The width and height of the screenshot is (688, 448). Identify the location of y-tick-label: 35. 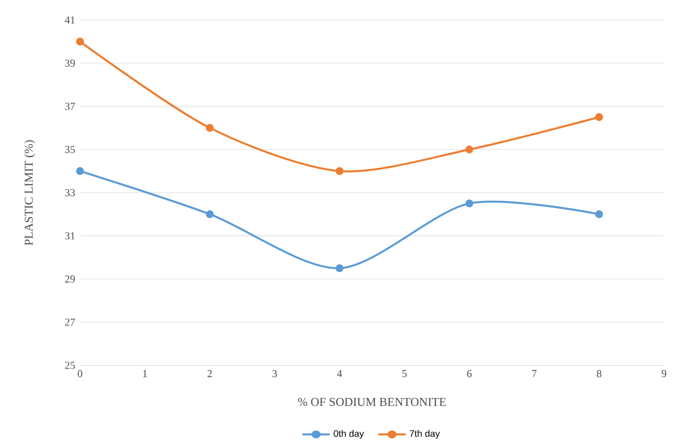
(70, 150).